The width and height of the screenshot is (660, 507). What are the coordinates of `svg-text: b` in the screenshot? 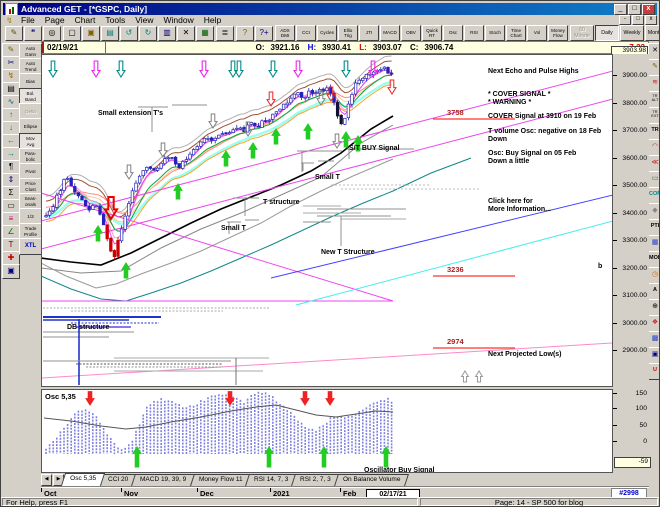 It's located at (600, 266).